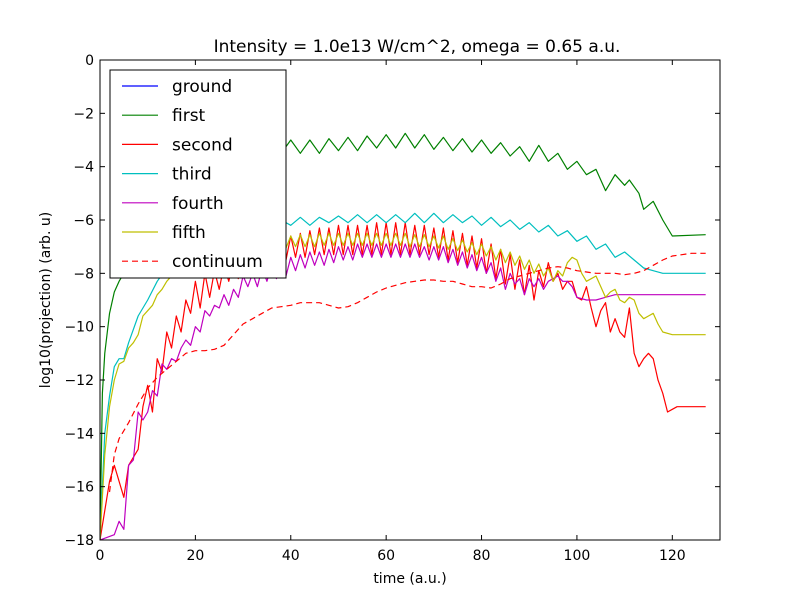 This screenshot has width=800, height=600. What do you see at coordinates (83, 168) in the screenshot?
I see `y-tick-label: −4` at bounding box center [83, 168].